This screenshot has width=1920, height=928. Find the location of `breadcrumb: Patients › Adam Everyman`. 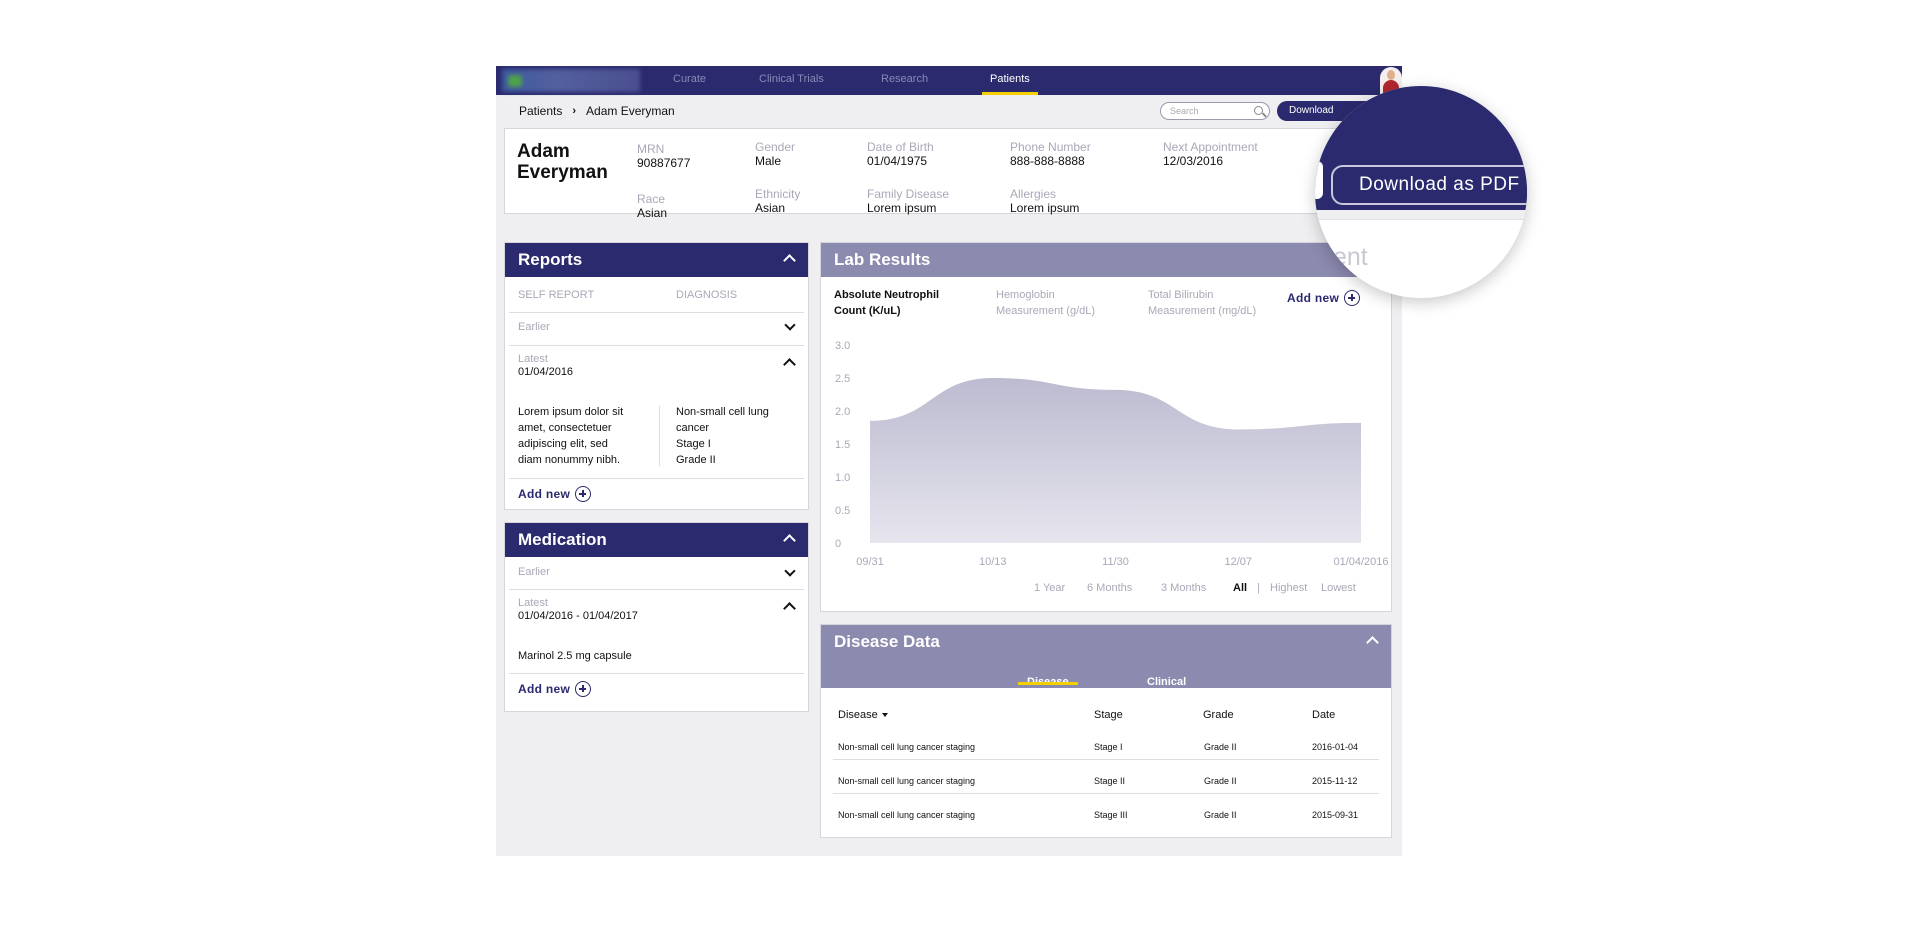

breadcrumb: Patients › Adam Everyman is located at coordinates (597, 111).